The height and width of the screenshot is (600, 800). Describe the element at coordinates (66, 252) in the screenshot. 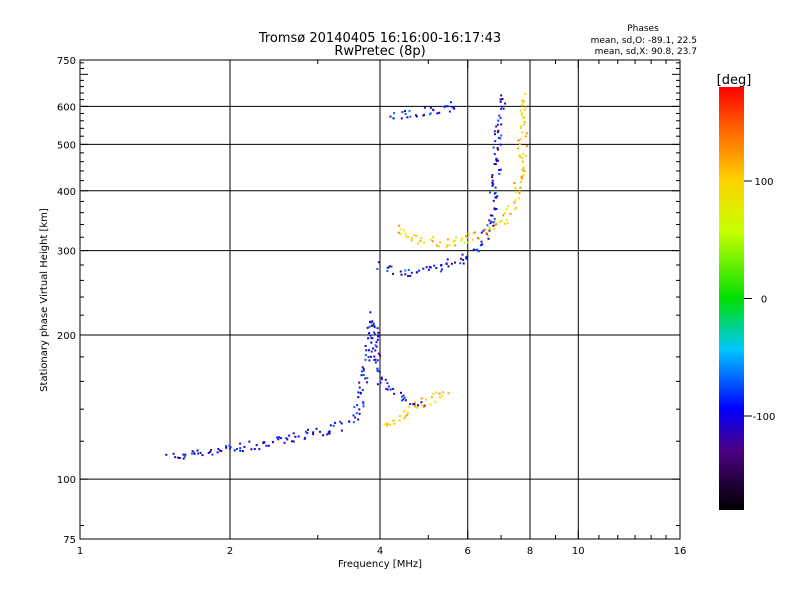

I see `y-tick-label: 300` at that location.